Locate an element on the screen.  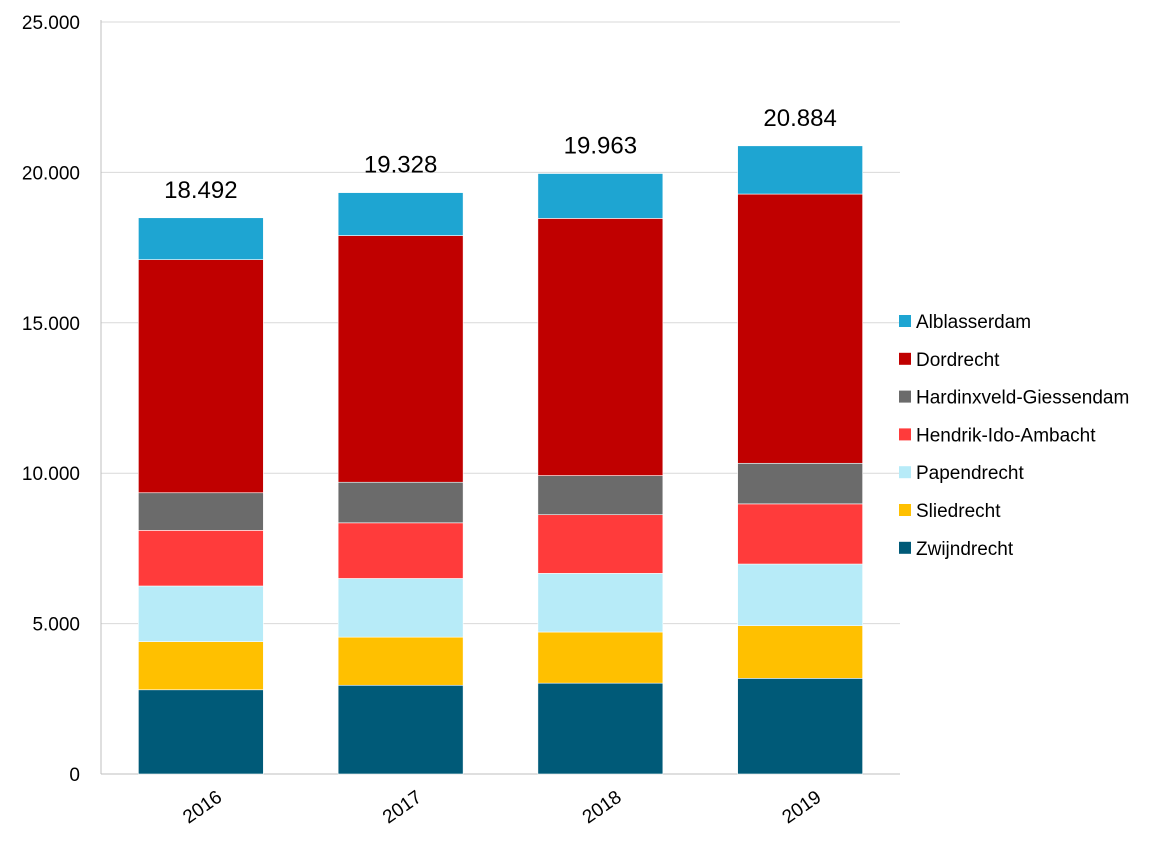
x-tick-label: 2019 is located at coordinates (802, 807).